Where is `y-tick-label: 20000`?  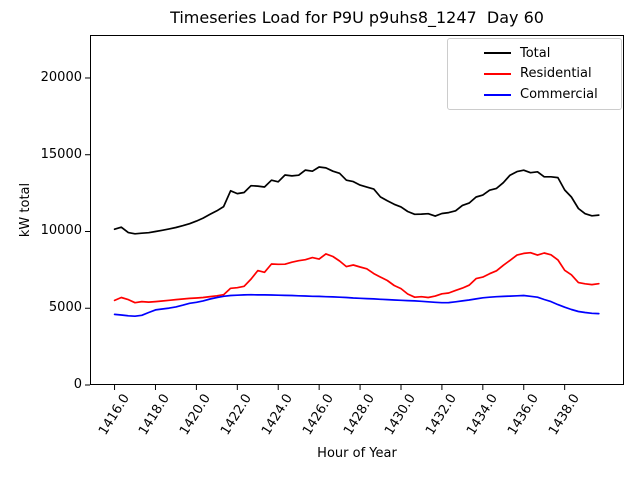
y-tick-label: 20000 is located at coordinates (61, 77).